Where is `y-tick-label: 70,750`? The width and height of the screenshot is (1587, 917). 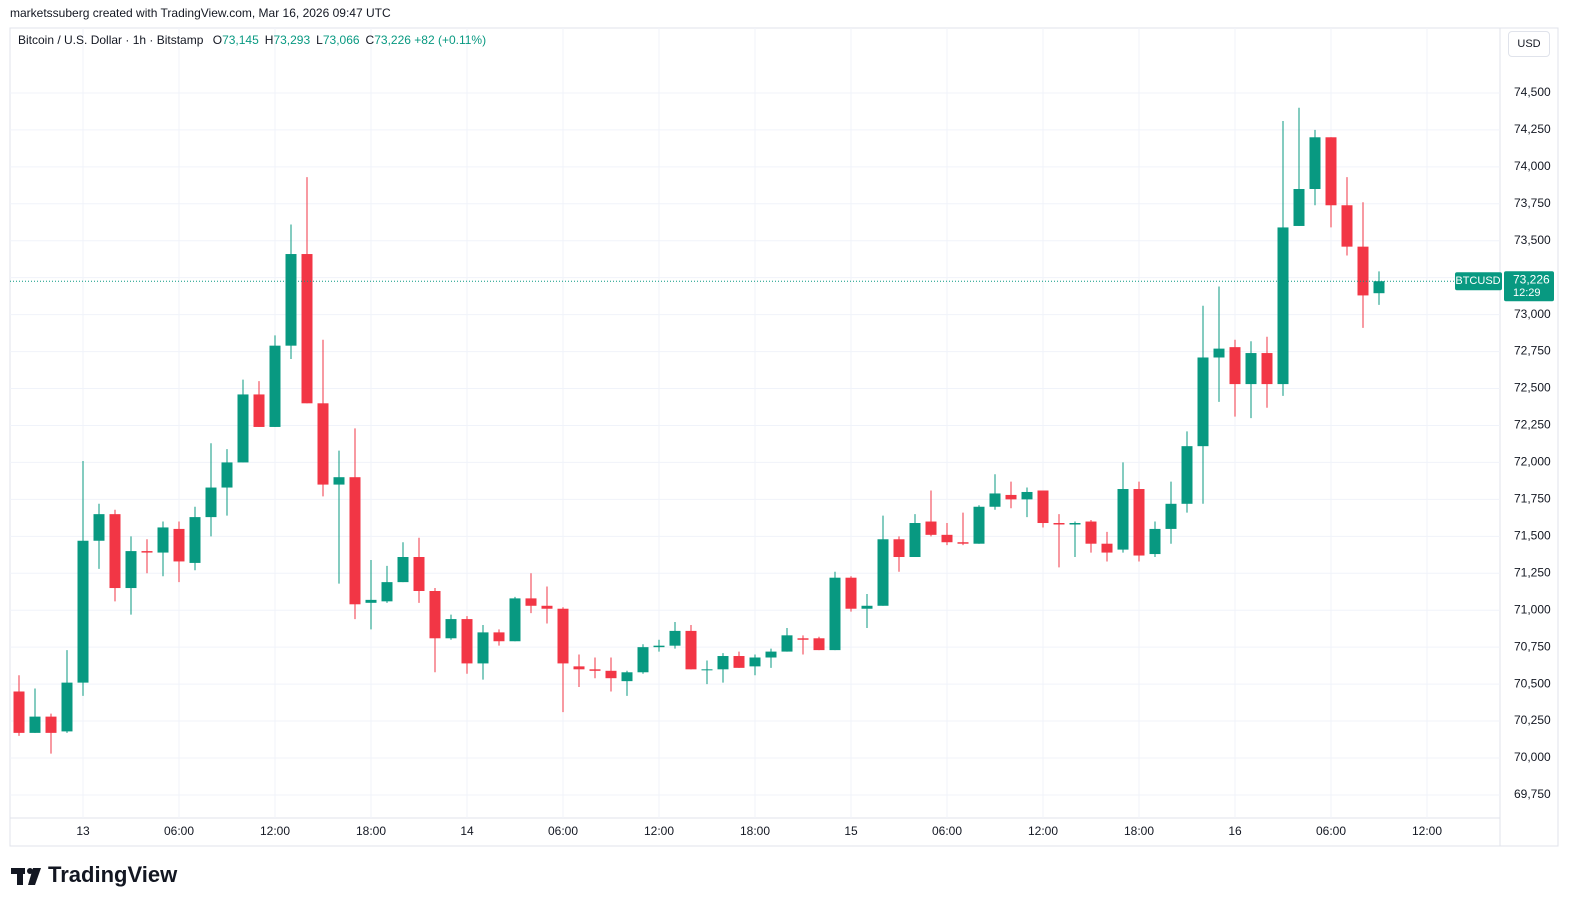
y-tick-label: 70,750 is located at coordinates (1532, 646).